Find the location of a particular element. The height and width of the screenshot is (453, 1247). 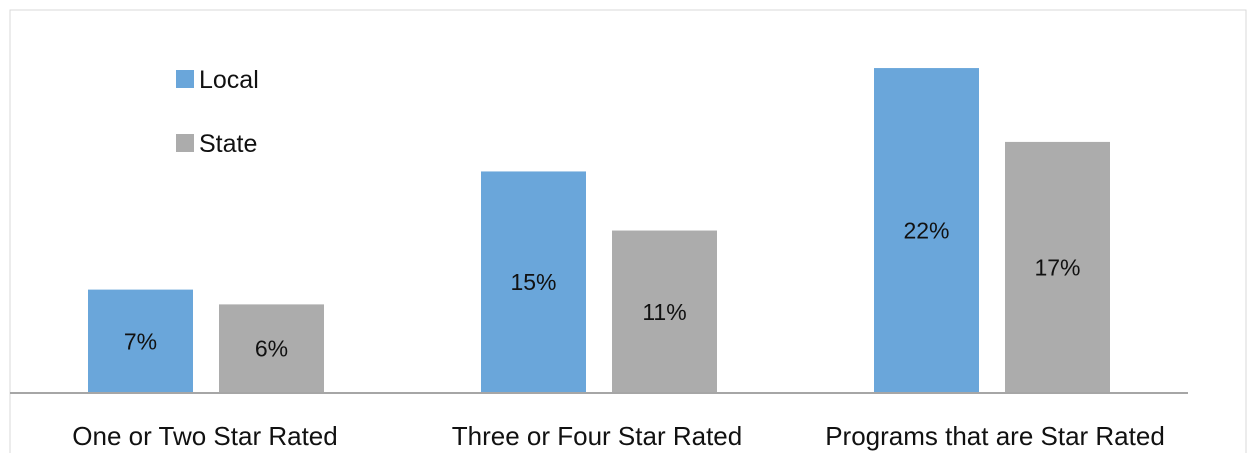

legend-swatch-state is located at coordinates (185, 143).